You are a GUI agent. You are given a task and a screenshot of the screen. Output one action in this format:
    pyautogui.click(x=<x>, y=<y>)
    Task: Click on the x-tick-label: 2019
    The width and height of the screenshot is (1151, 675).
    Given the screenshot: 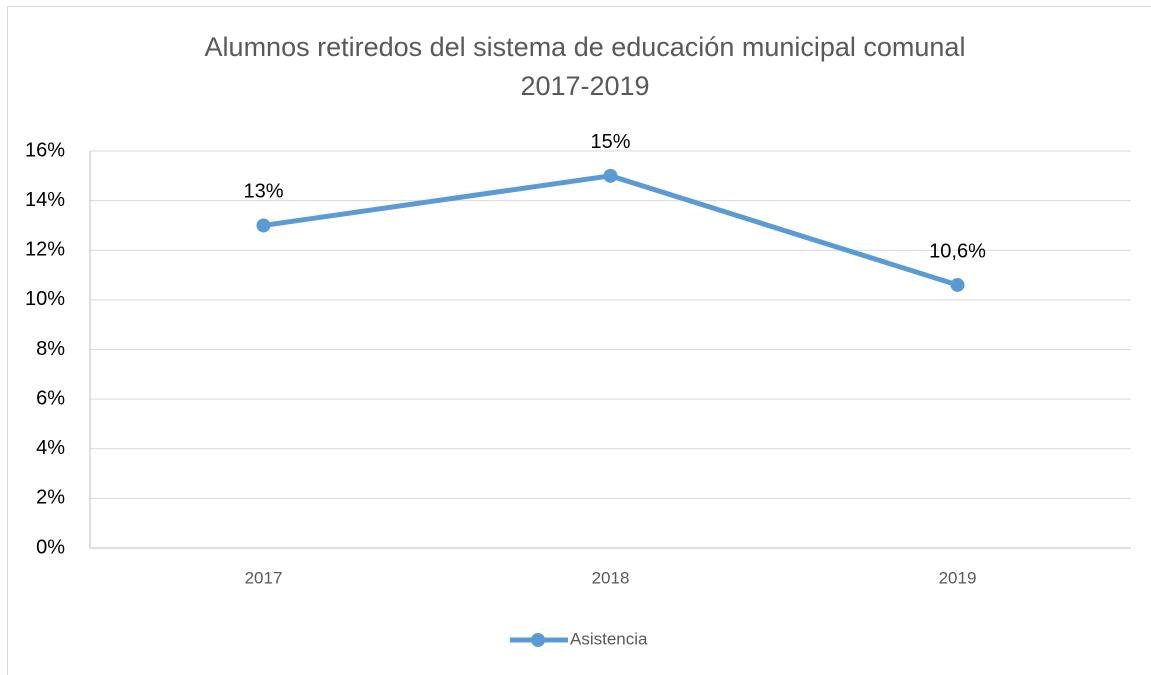 What is the action you would take?
    pyautogui.click(x=958, y=577)
    